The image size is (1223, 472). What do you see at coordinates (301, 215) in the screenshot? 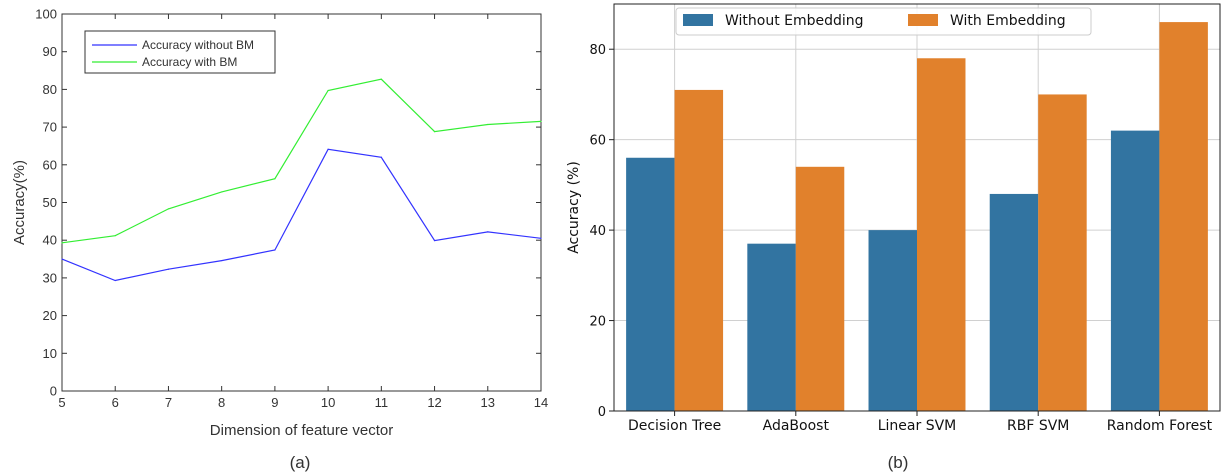
I see `chart-a-series-line-without-bm` at bounding box center [301, 215].